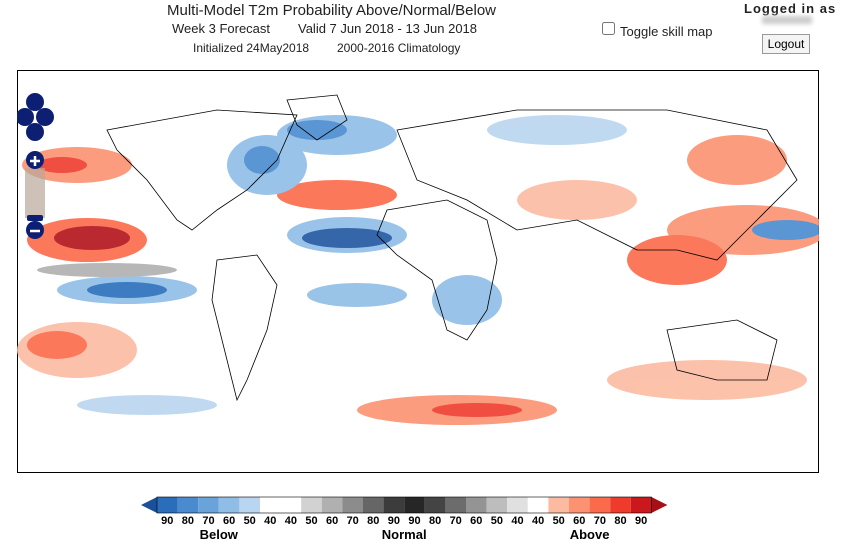 Image resolution: width=843 pixels, height=546 pixels. I want to click on login-status: Logged in as, so click(790, 8).